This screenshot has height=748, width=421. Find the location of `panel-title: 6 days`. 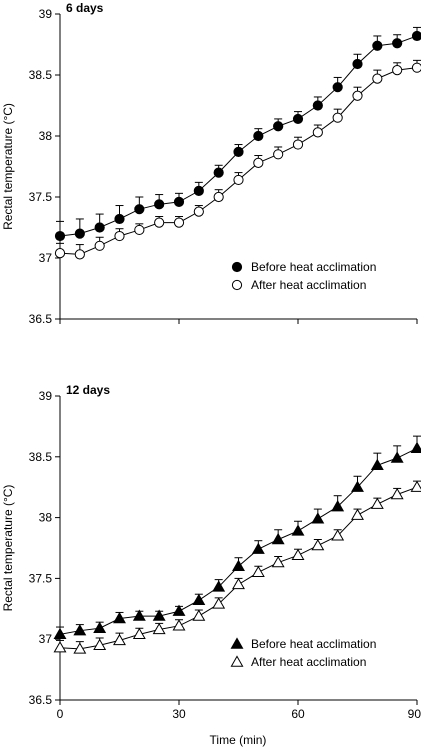

panel-title: 6 days is located at coordinates (85, 8).